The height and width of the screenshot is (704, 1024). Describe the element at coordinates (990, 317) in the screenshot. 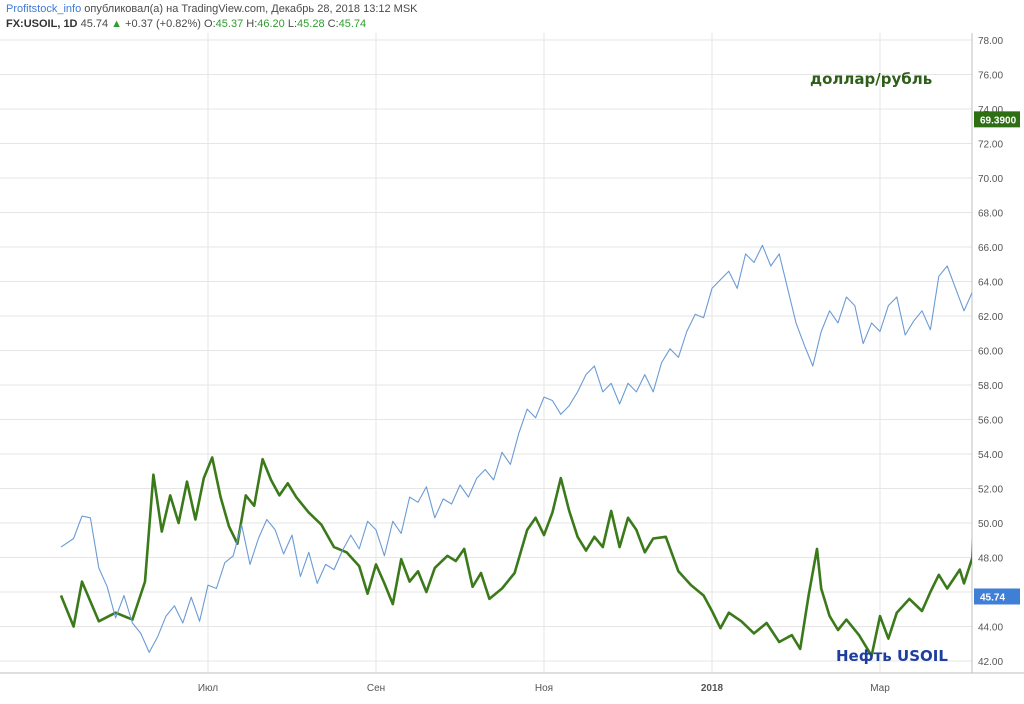

I see `y-tick-label: 62.00` at that location.